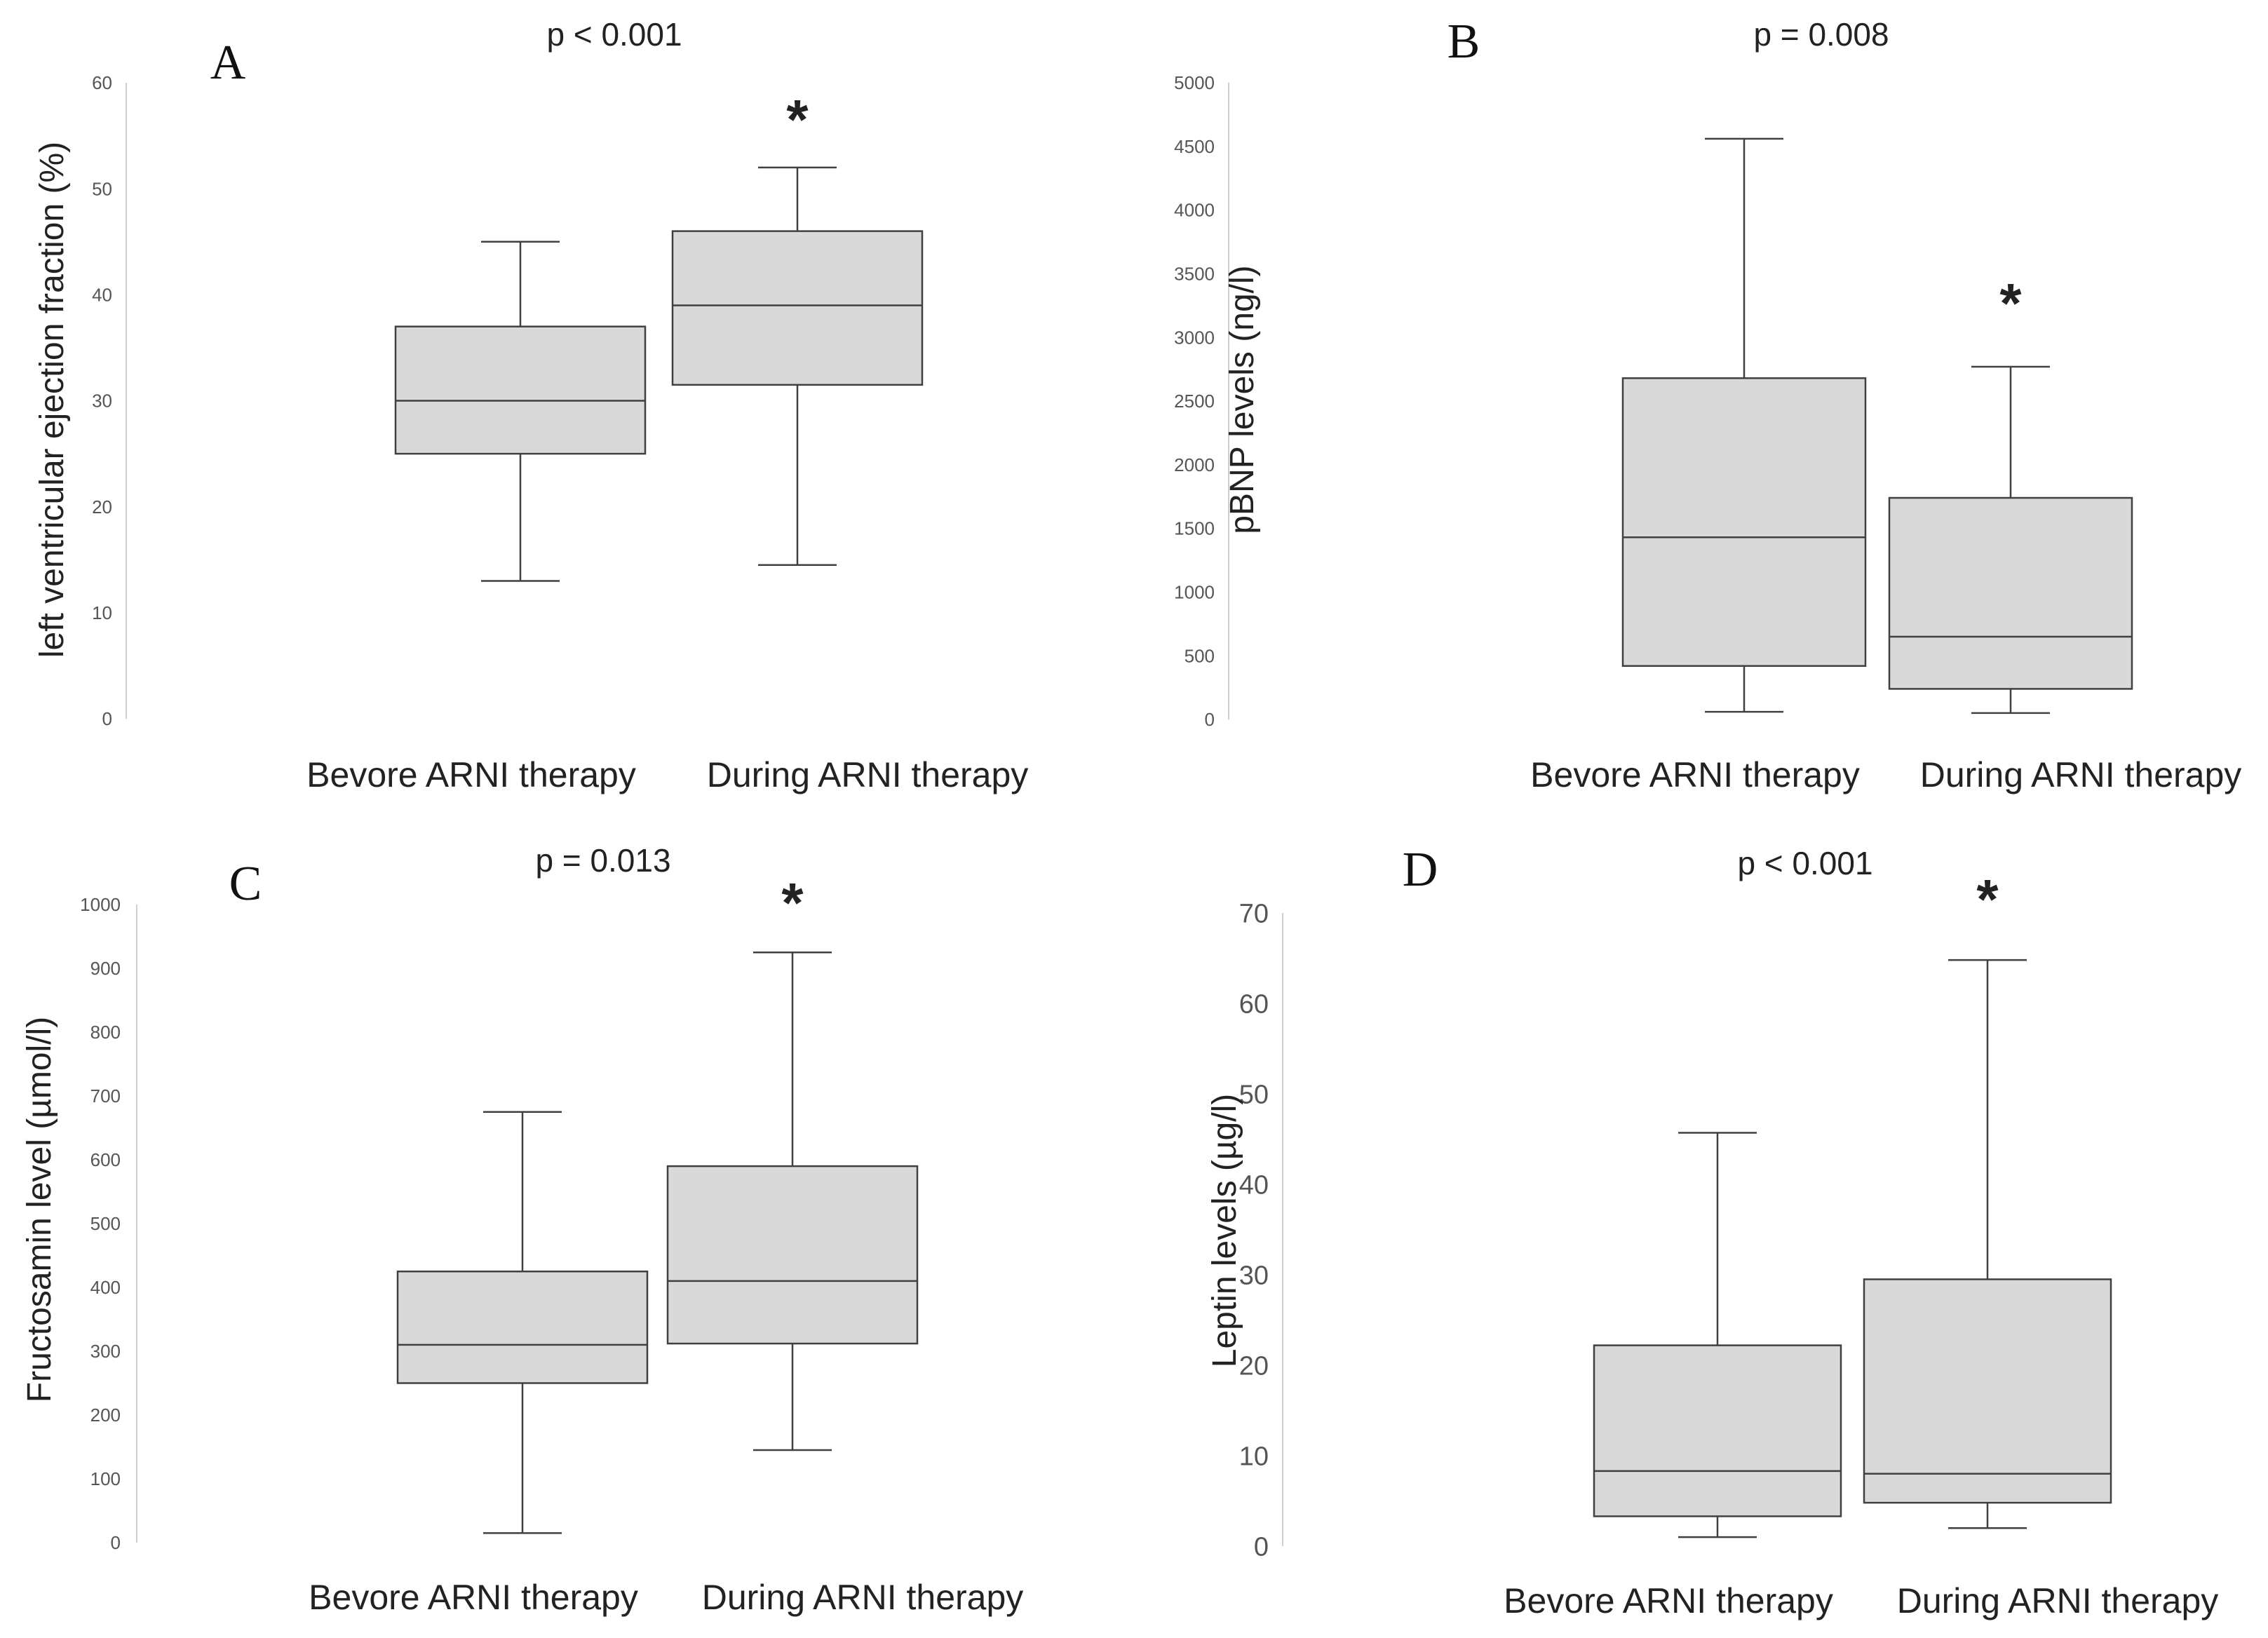  Describe the element at coordinates (1242, 400) in the screenshot. I see `y-axis-label: pBNP levels (ng/l)` at that location.